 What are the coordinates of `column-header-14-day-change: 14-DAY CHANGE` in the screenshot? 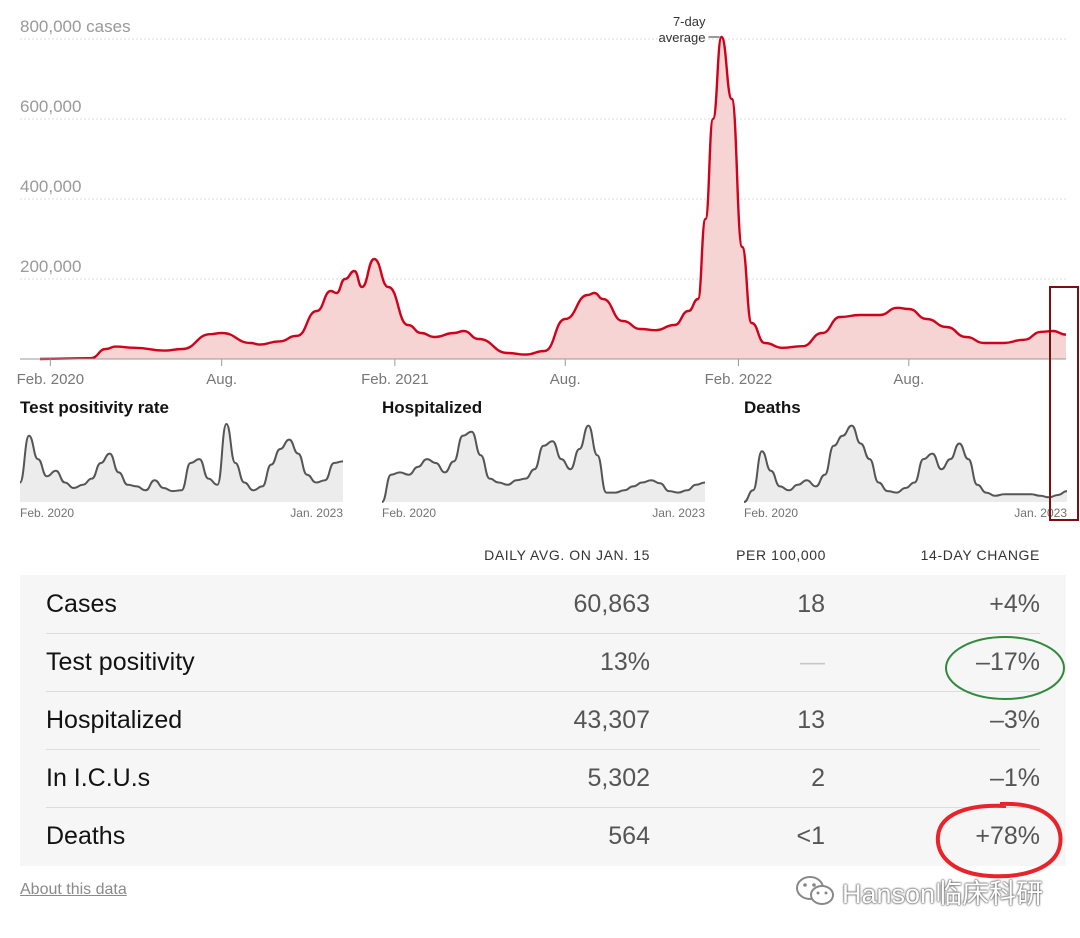 It's located at (980, 555).